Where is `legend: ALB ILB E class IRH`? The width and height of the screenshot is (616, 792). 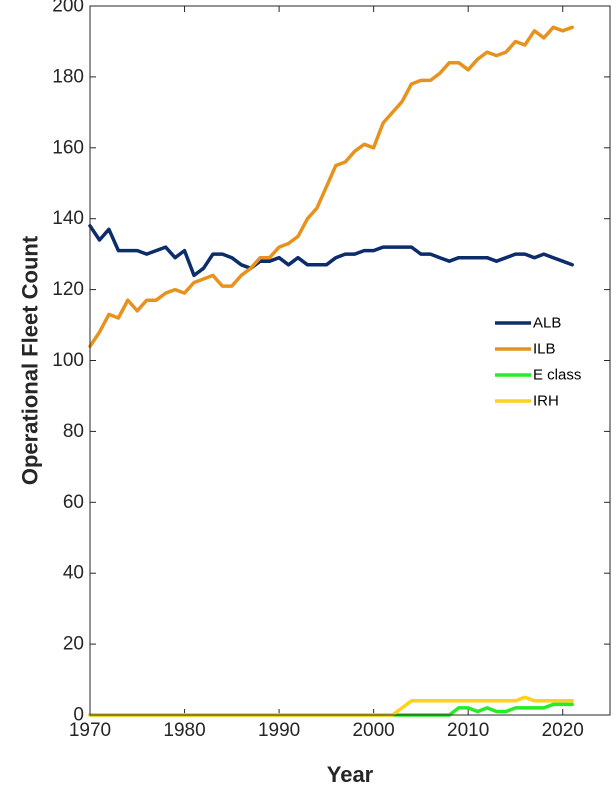
legend: ALB ILB E class IRH is located at coordinates (538, 362).